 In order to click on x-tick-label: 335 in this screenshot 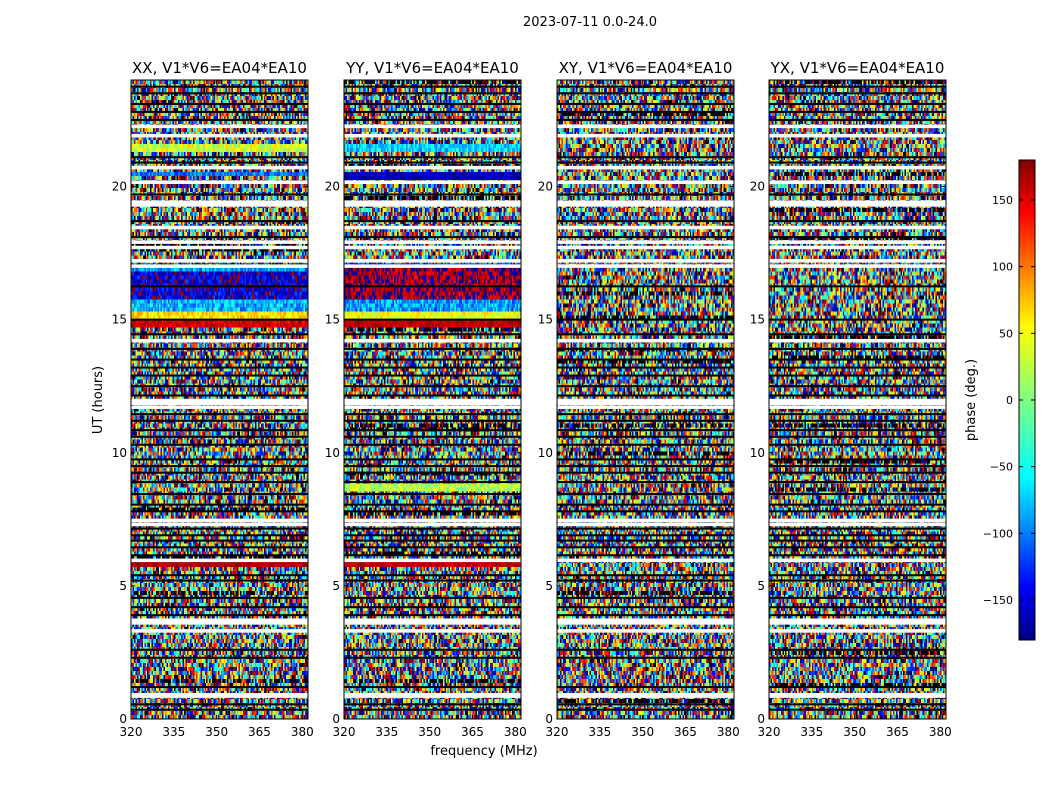, I will do `click(811, 732)`.